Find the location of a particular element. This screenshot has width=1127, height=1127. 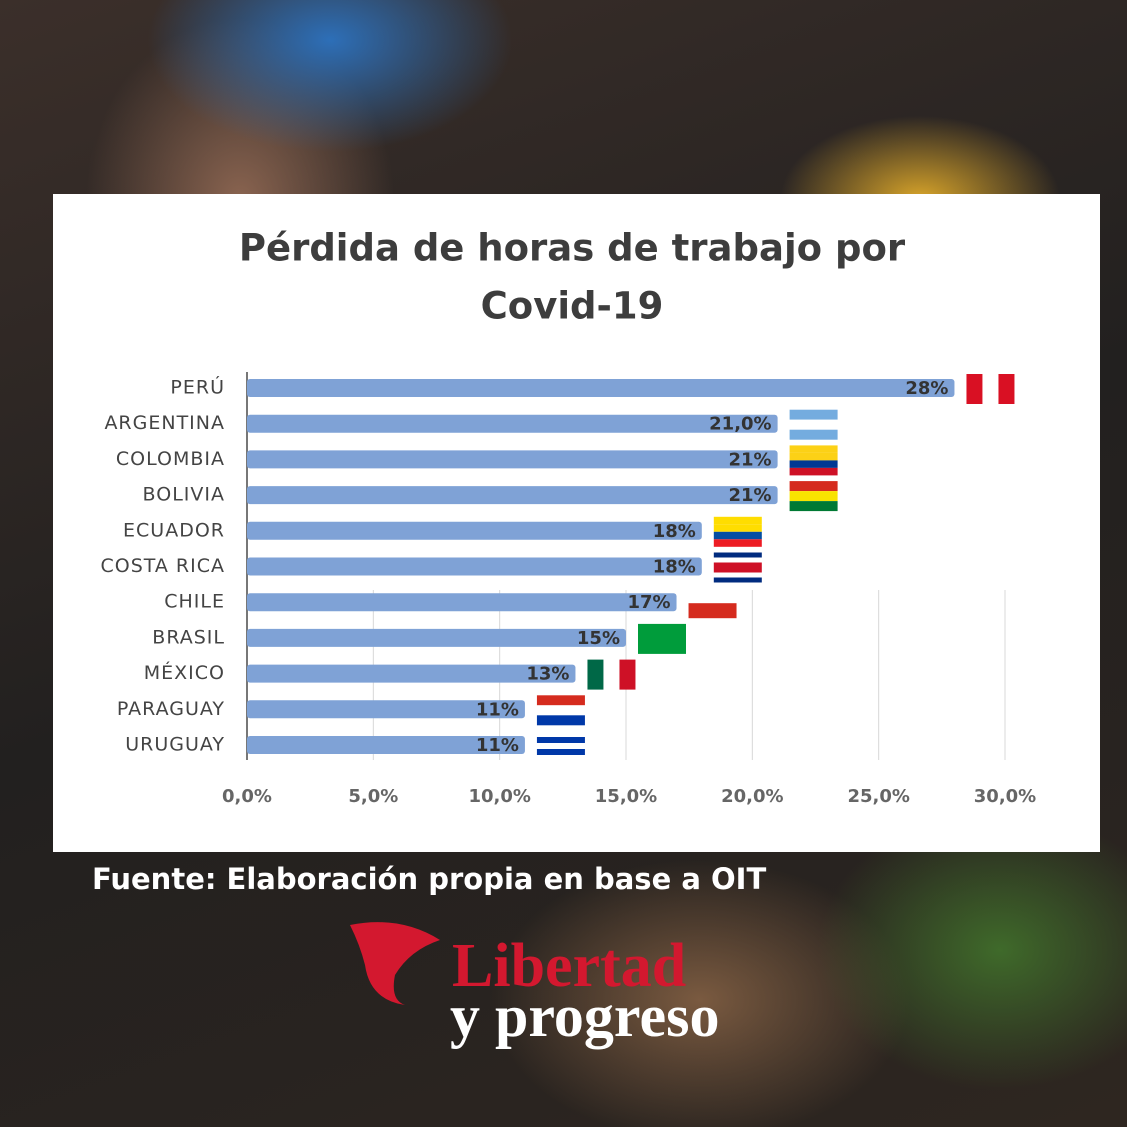

logo-text: Libertad is located at coordinates (569, 966).